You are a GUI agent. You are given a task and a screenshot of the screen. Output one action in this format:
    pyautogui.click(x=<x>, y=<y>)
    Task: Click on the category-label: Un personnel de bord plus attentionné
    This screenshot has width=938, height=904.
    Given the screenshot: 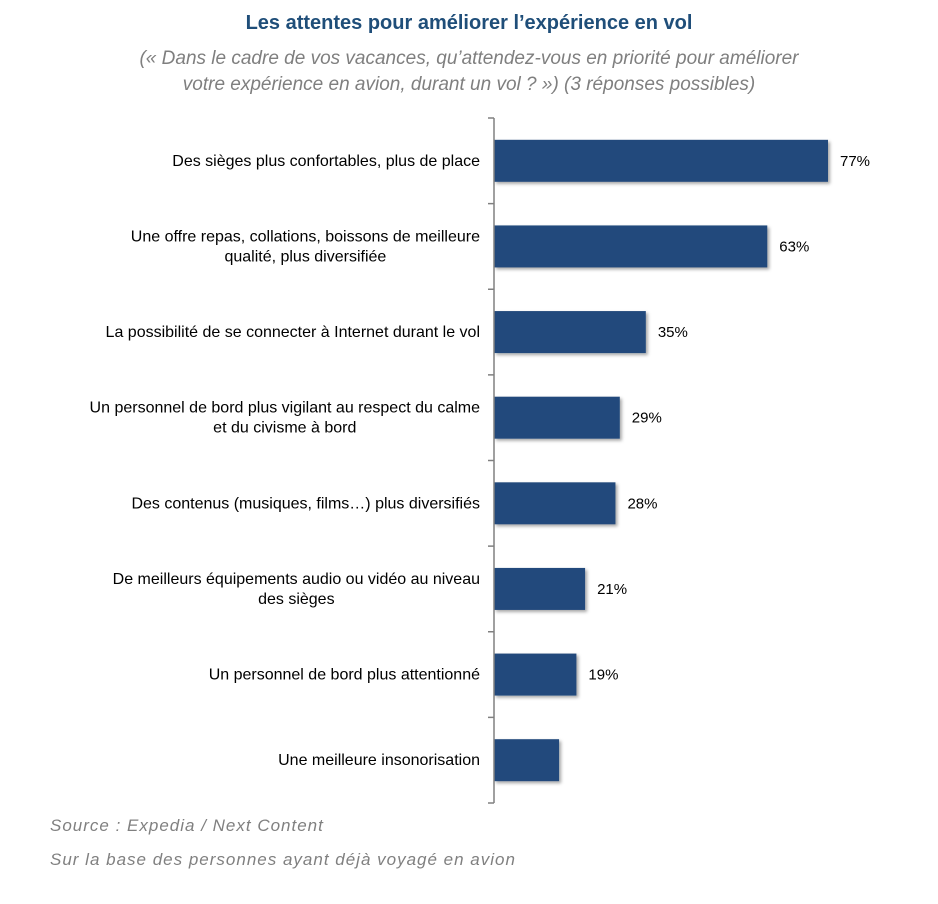 What is the action you would take?
    pyautogui.click(x=344, y=675)
    